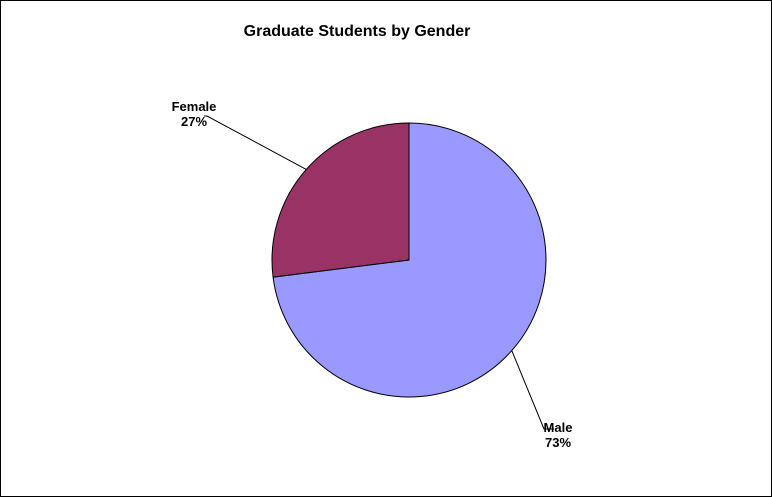  What do you see at coordinates (340, 200) in the screenshot?
I see `pie-slice-female` at bounding box center [340, 200].